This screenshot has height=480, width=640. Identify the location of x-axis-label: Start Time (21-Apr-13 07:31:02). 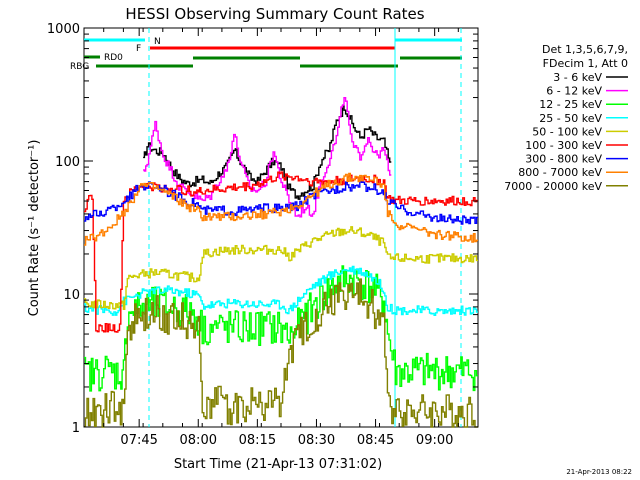
(278, 464).